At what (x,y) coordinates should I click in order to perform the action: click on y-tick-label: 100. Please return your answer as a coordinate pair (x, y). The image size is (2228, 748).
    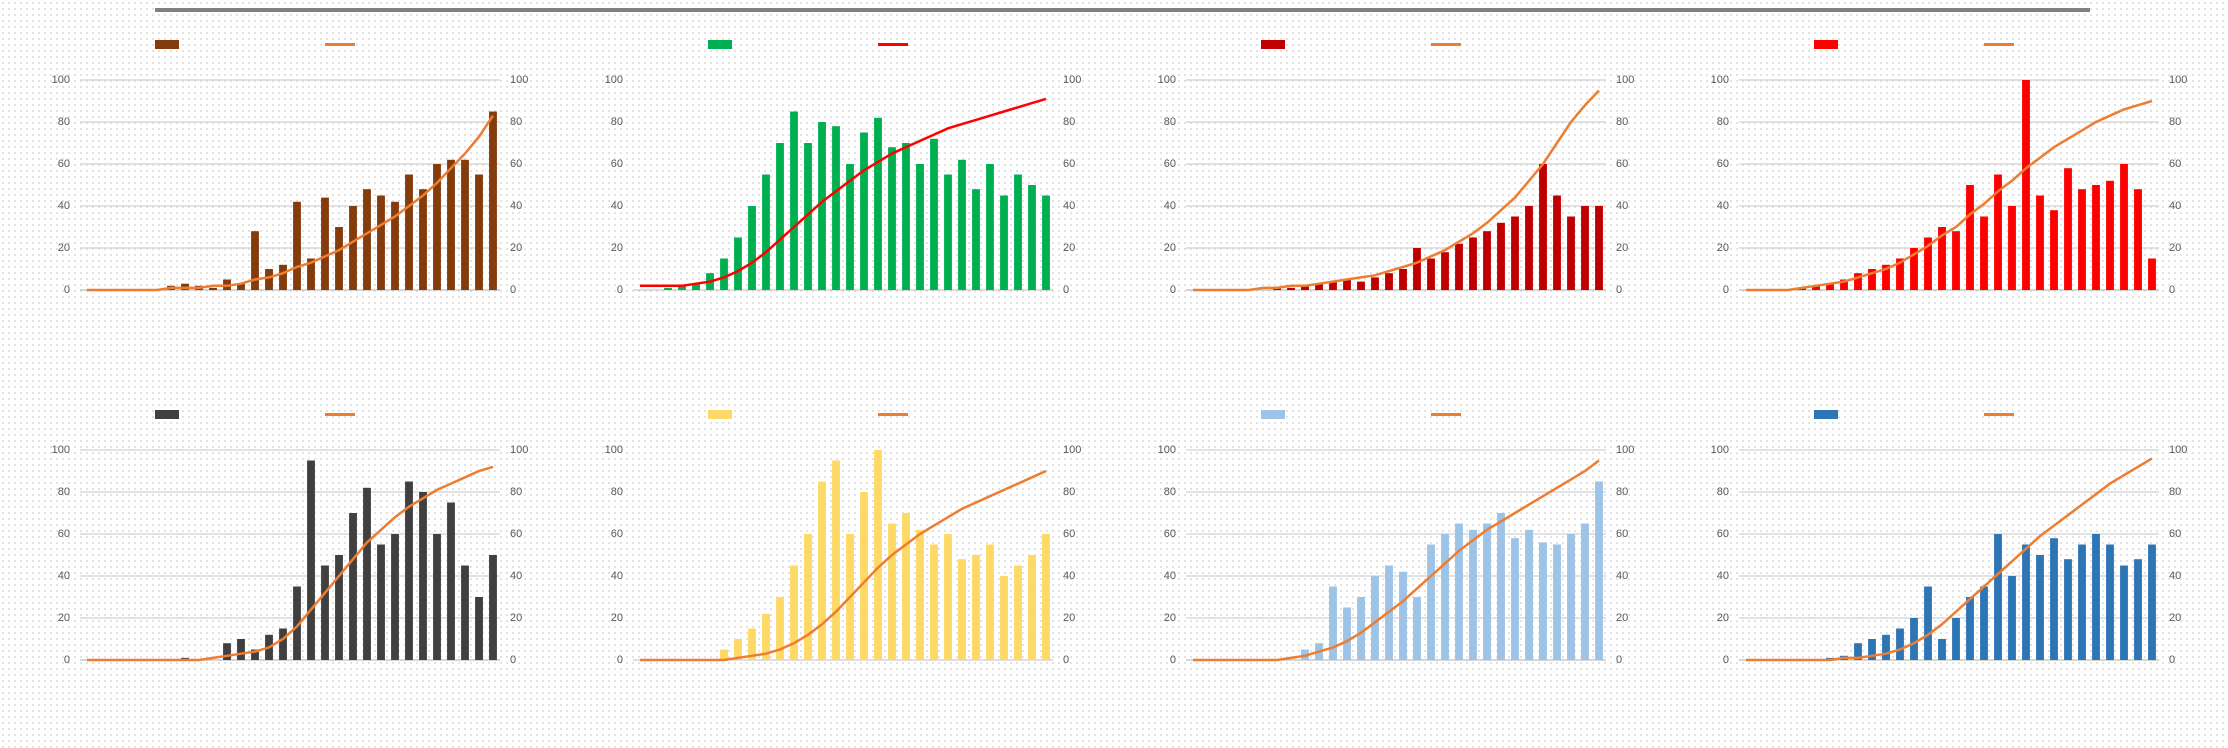
    Looking at the image, I should click on (1720, 450).